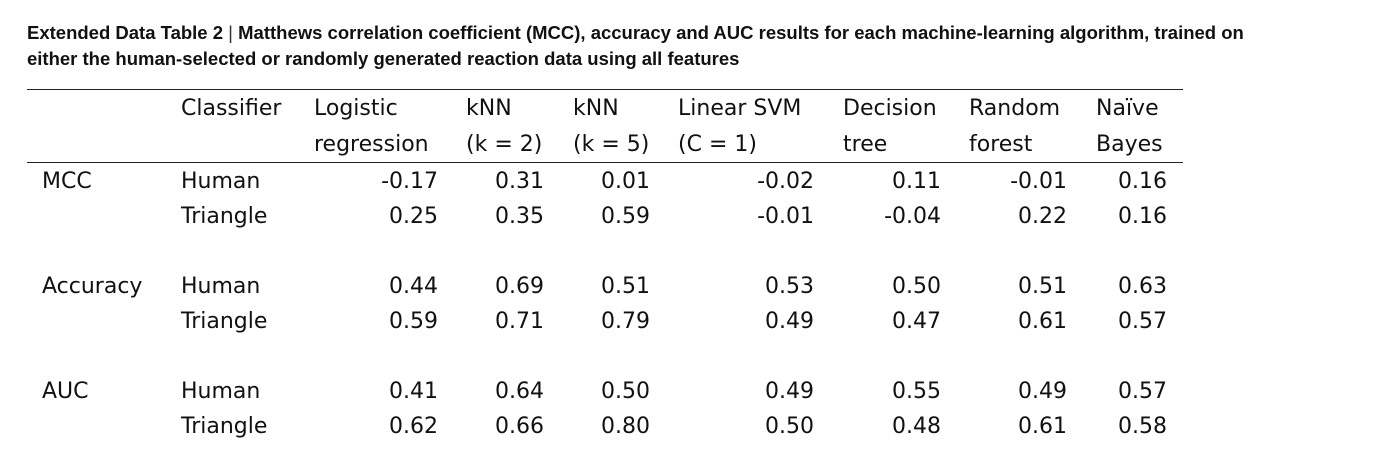 Image resolution: width=1374 pixels, height=462 pixels. Describe the element at coordinates (1014, 127) in the screenshot. I see `header-column: Random forest` at that location.